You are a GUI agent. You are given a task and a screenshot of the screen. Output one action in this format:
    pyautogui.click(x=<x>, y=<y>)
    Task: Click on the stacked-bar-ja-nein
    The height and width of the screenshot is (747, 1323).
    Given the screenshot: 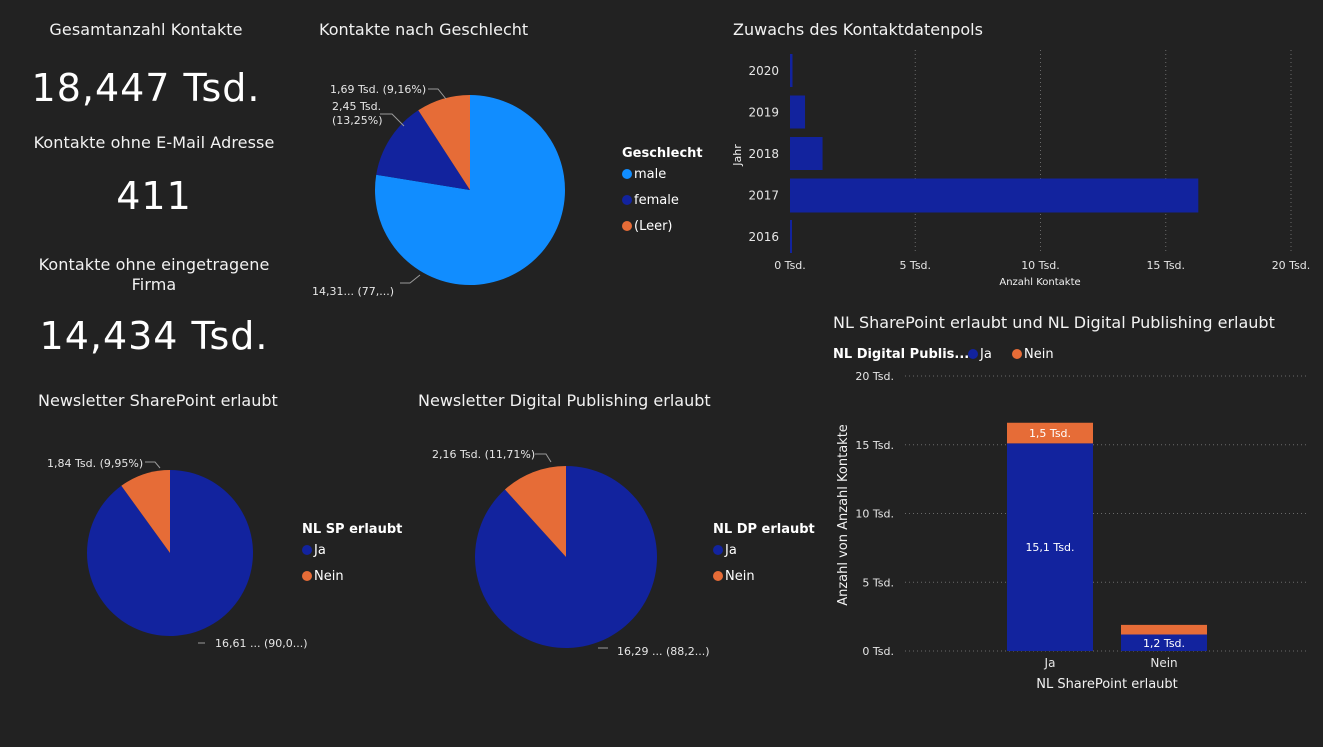 What is the action you would take?
    pyautogui.click(x=1050, y=433)
    